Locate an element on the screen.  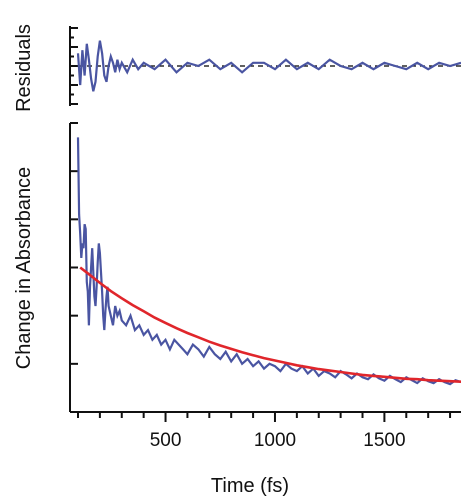
main-x-tick-label: 500 is located at coordinates (166, 440).